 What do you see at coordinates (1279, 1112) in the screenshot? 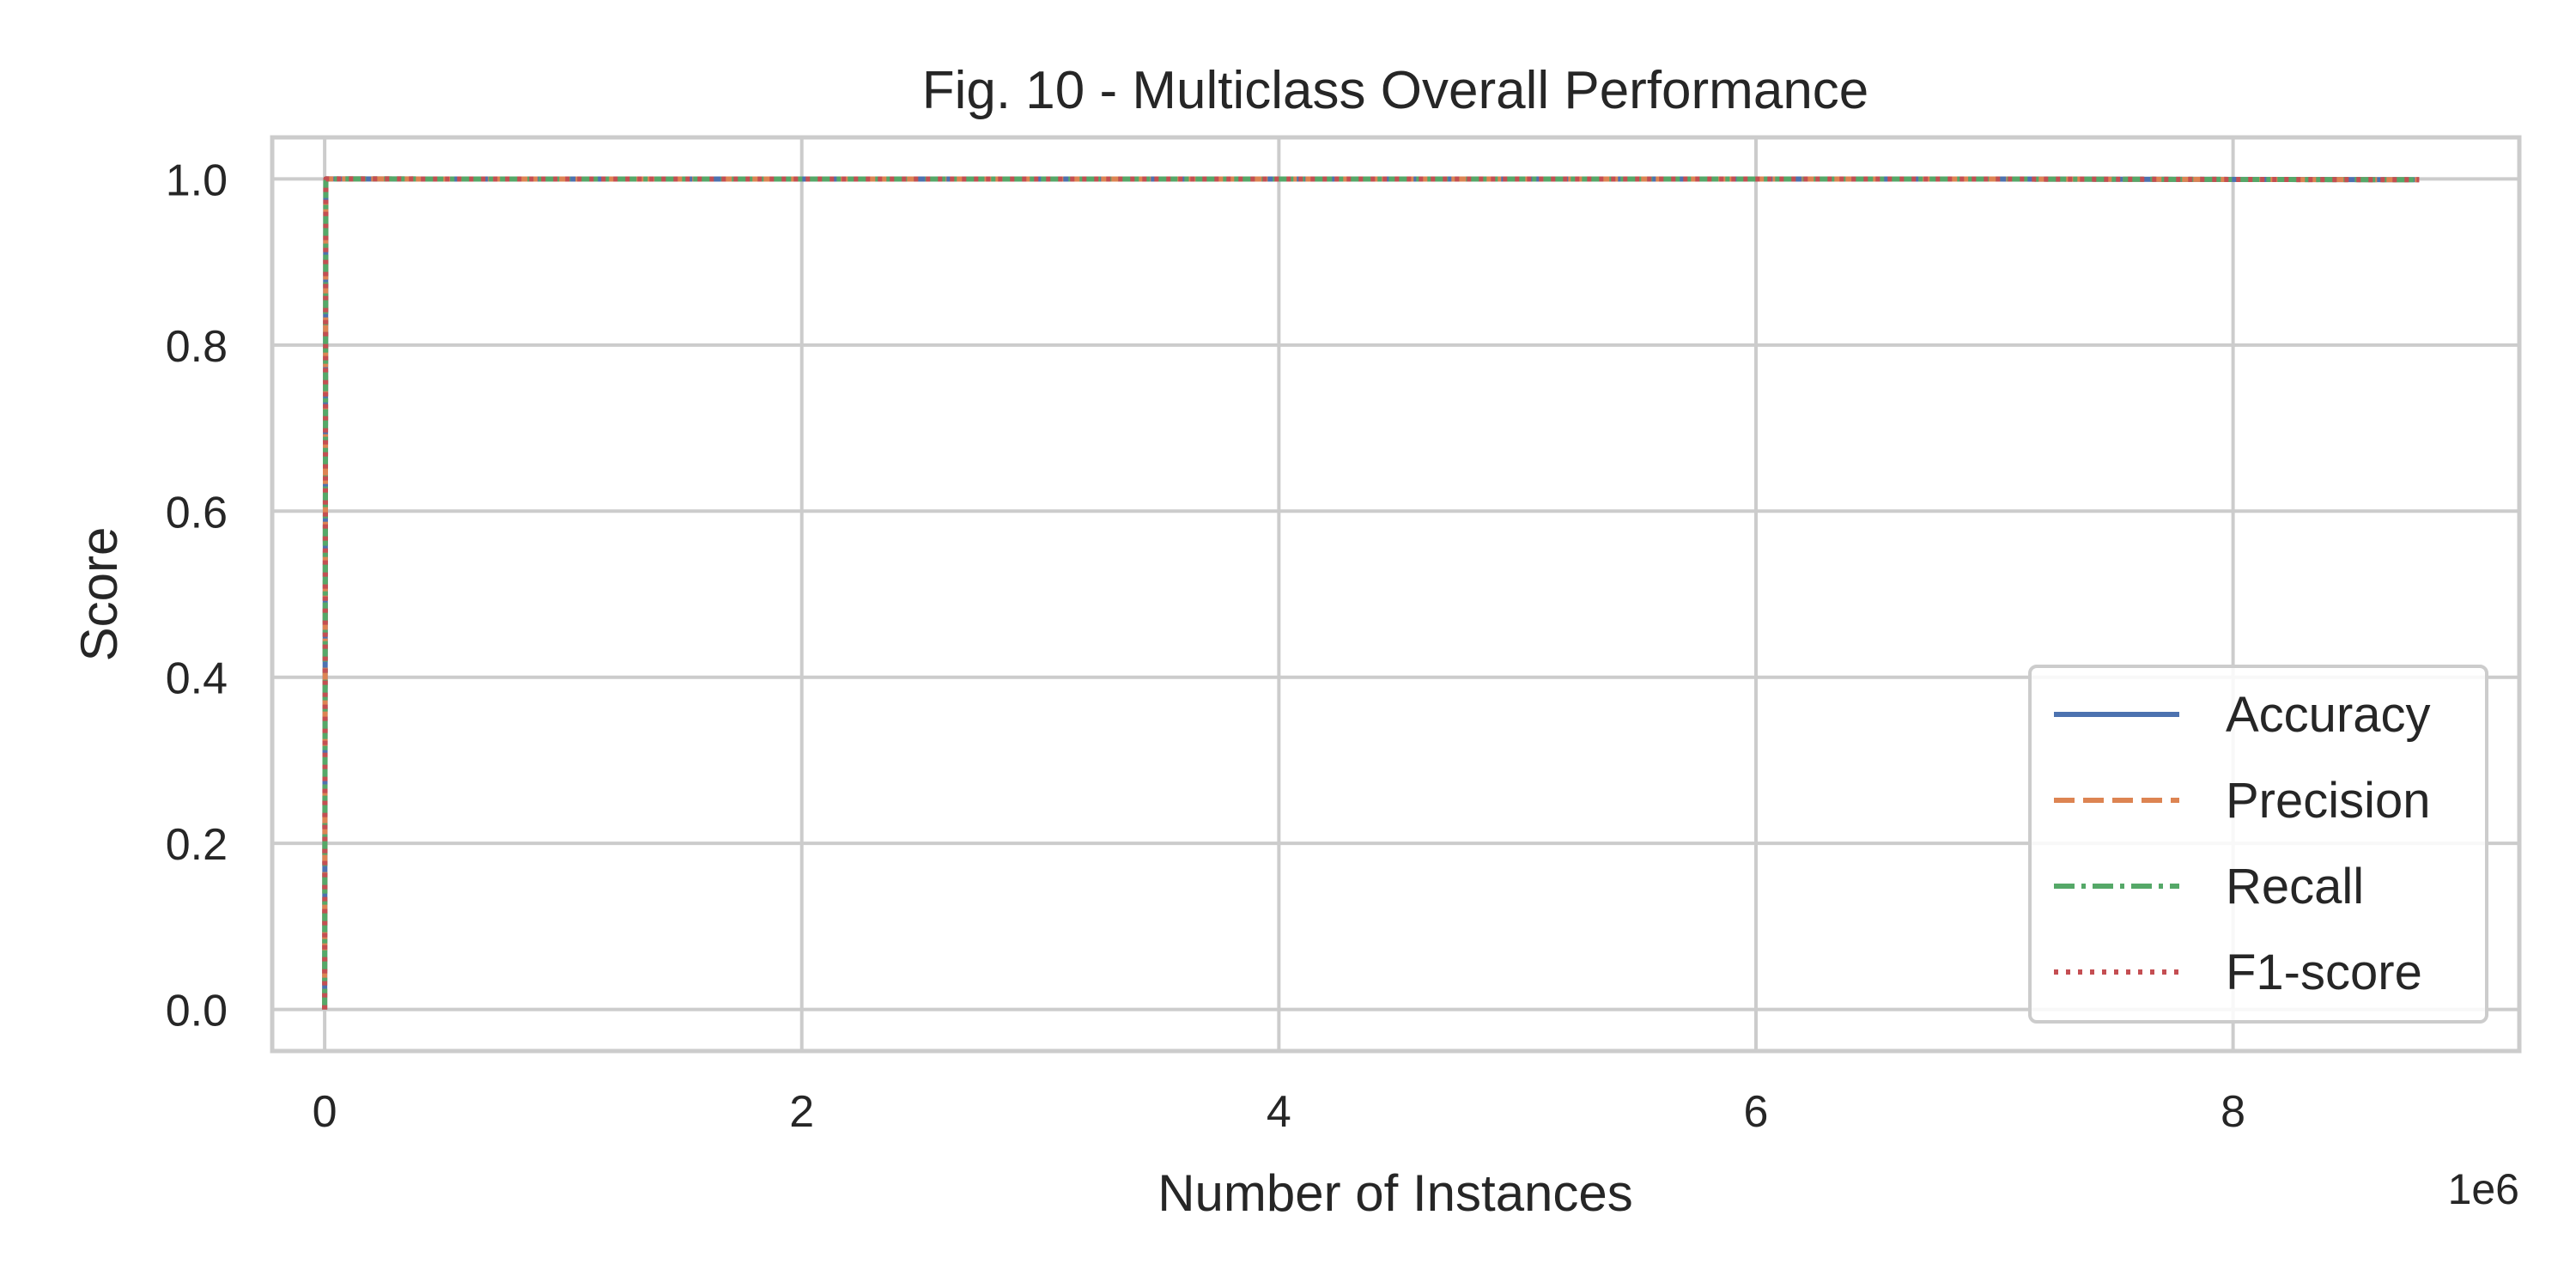
I see `x-tick-label: 4` at bounding box center [1279, 1112].